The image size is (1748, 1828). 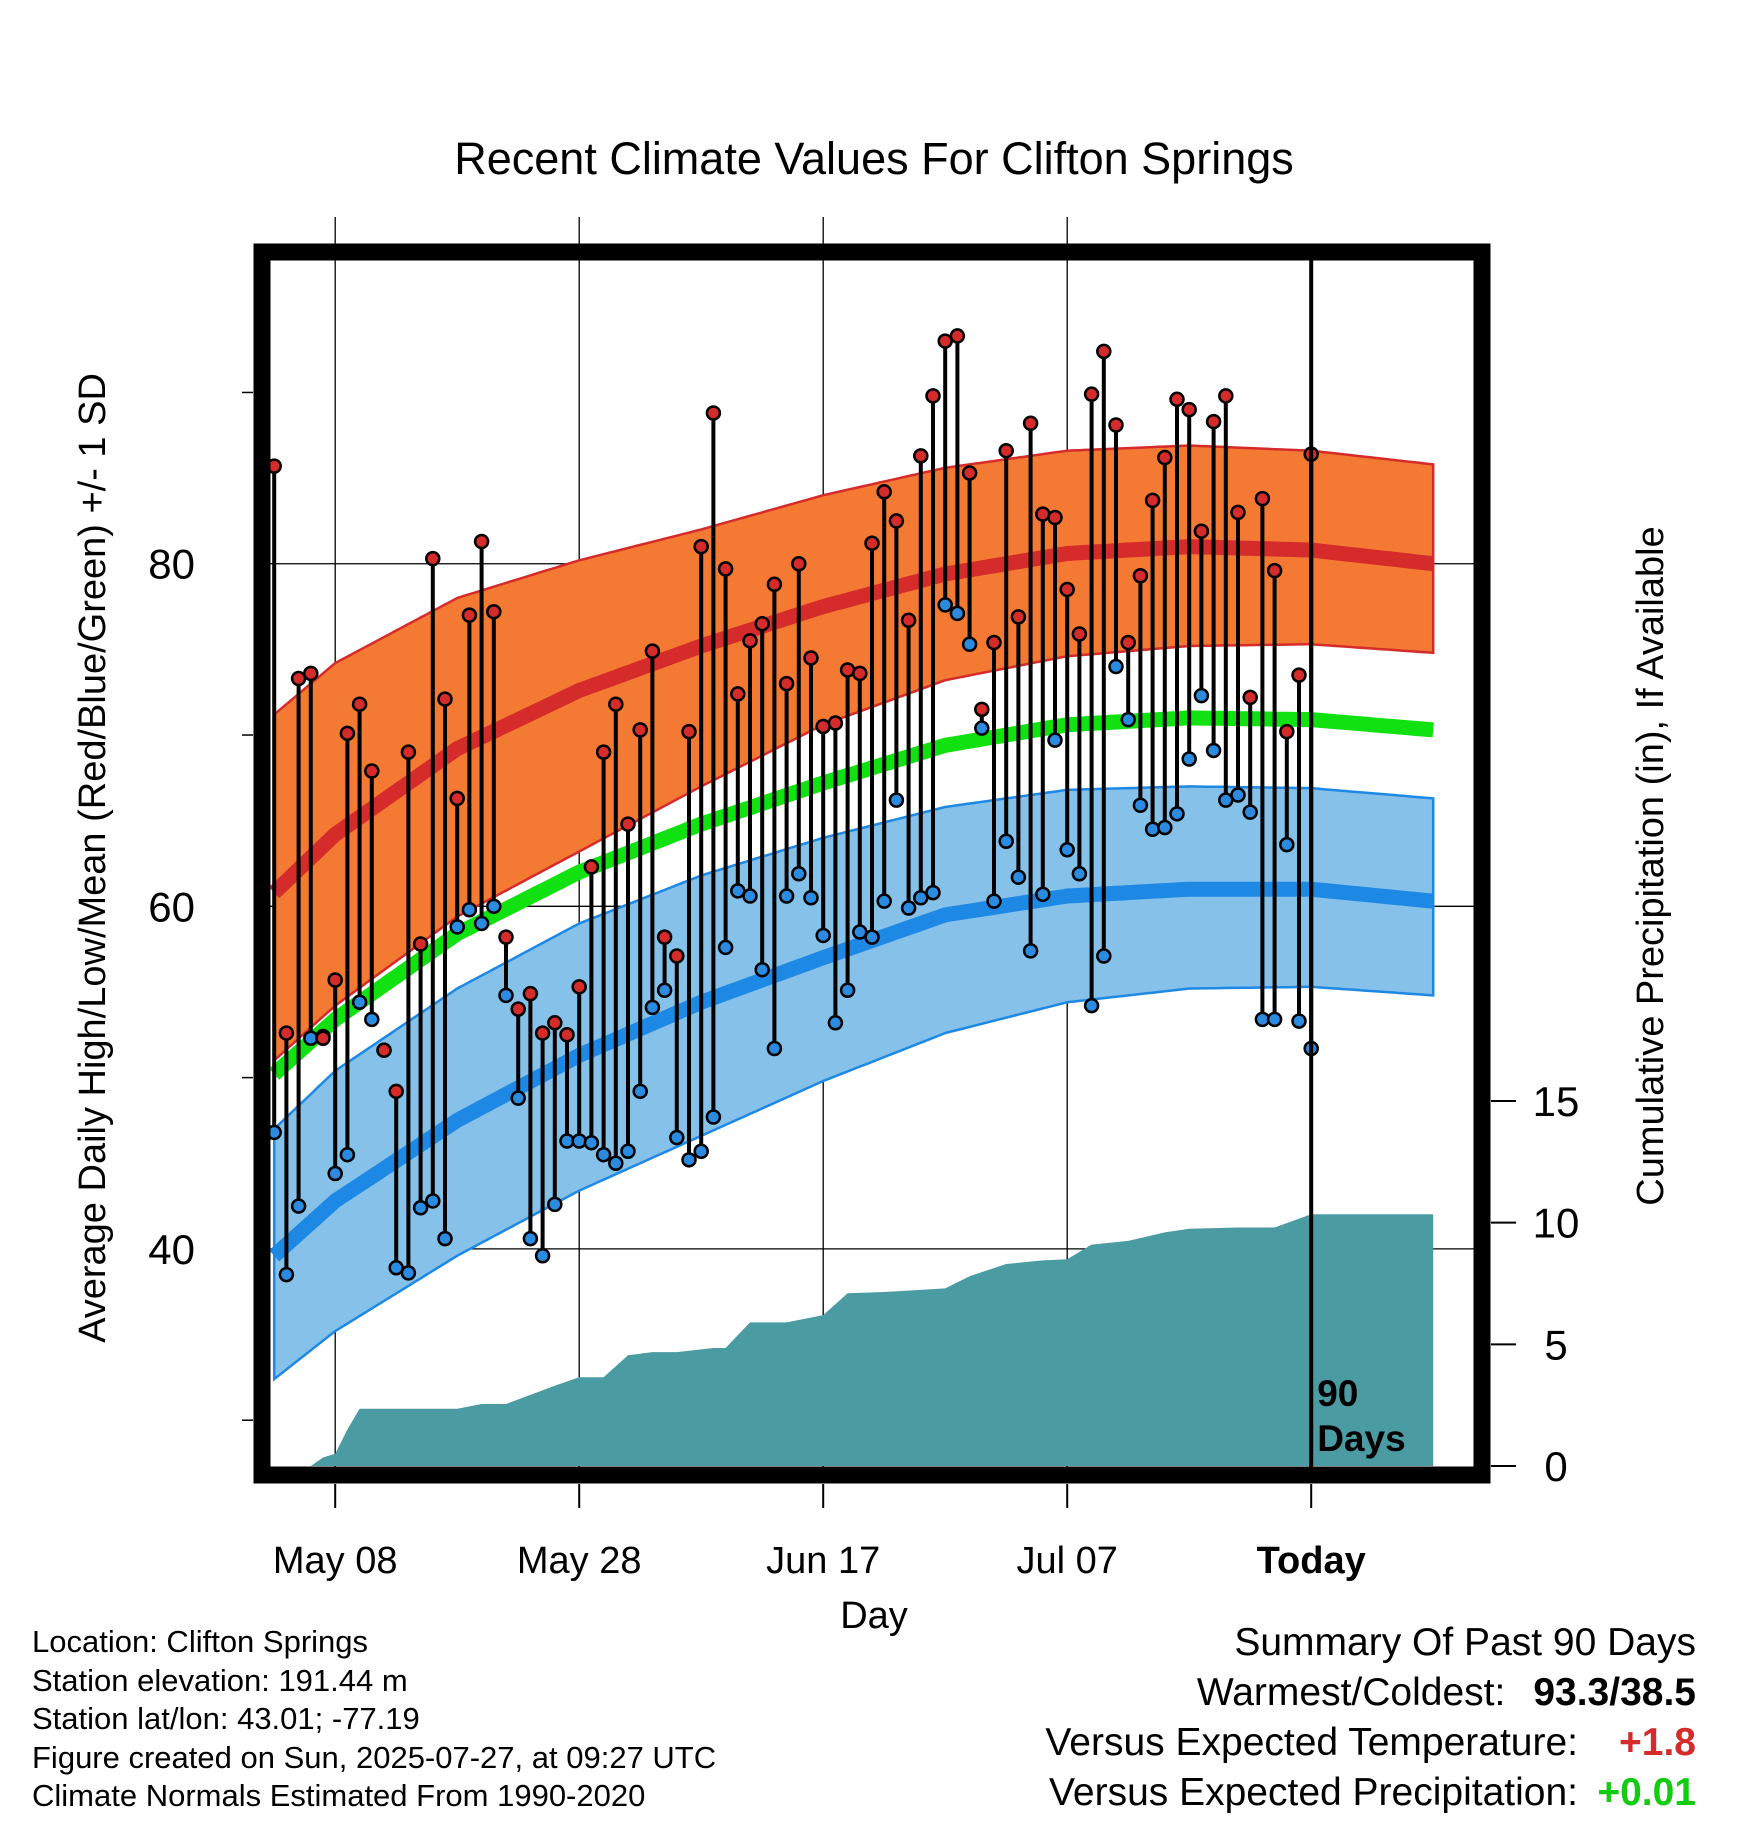 What do you see at coordinates (1555, 1466) in the screenshot?
I see `y-tick-label-right: 0` at bounding box center [1555, 1466].